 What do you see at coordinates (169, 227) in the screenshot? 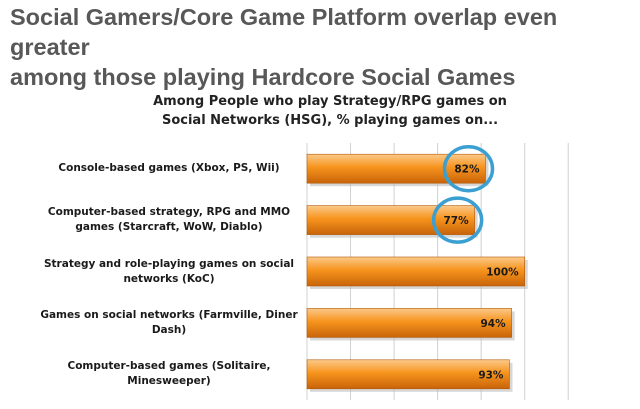
I see `category-label-line: games (Starcraft, WoW, Diablo)` at bounding box center [169, 227].